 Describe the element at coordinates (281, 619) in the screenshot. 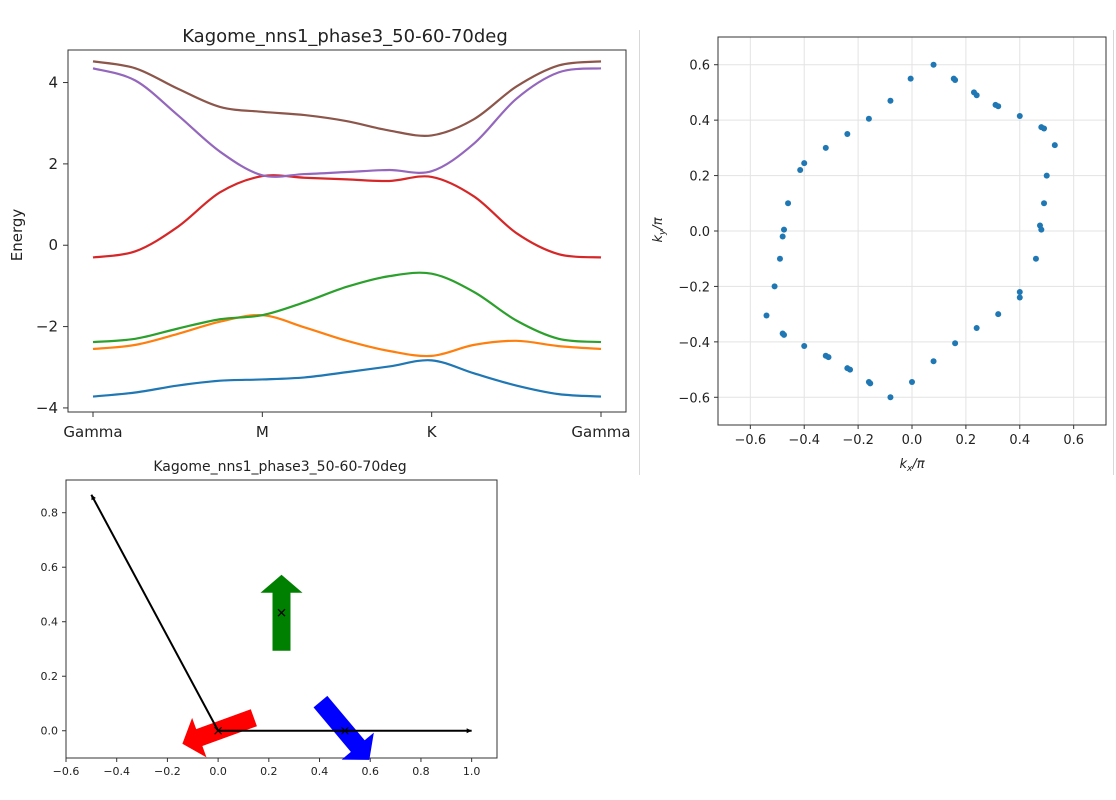

I see `plot-frame` at that location.